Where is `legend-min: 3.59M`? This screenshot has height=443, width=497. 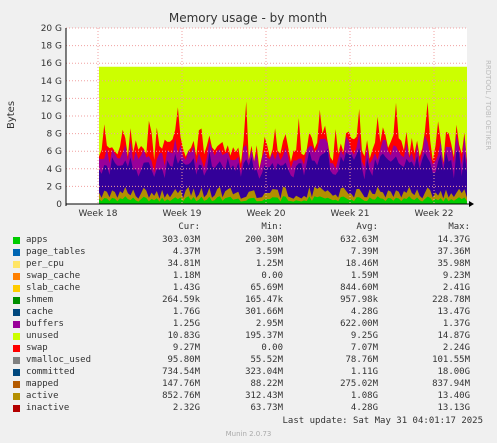
legend-min: 3.59M is located at coordinates (269, 252).